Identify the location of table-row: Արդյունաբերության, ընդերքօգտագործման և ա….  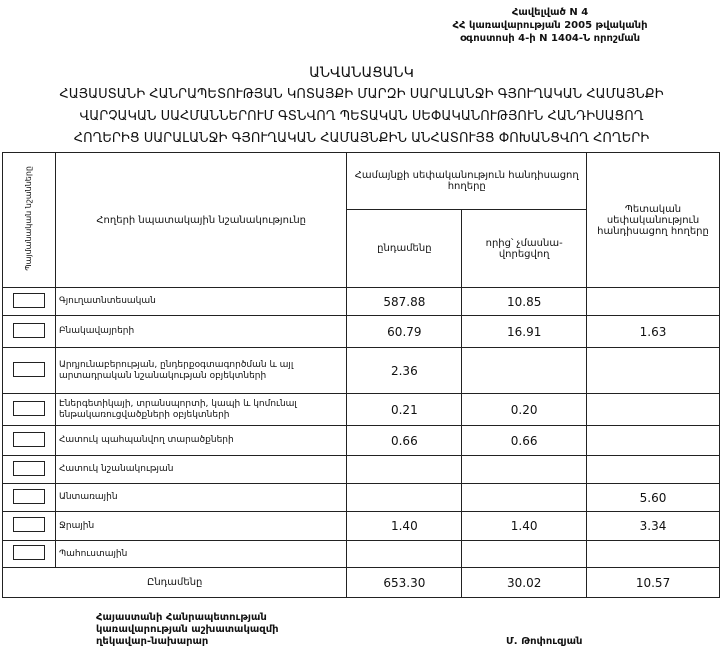
(361, 370).